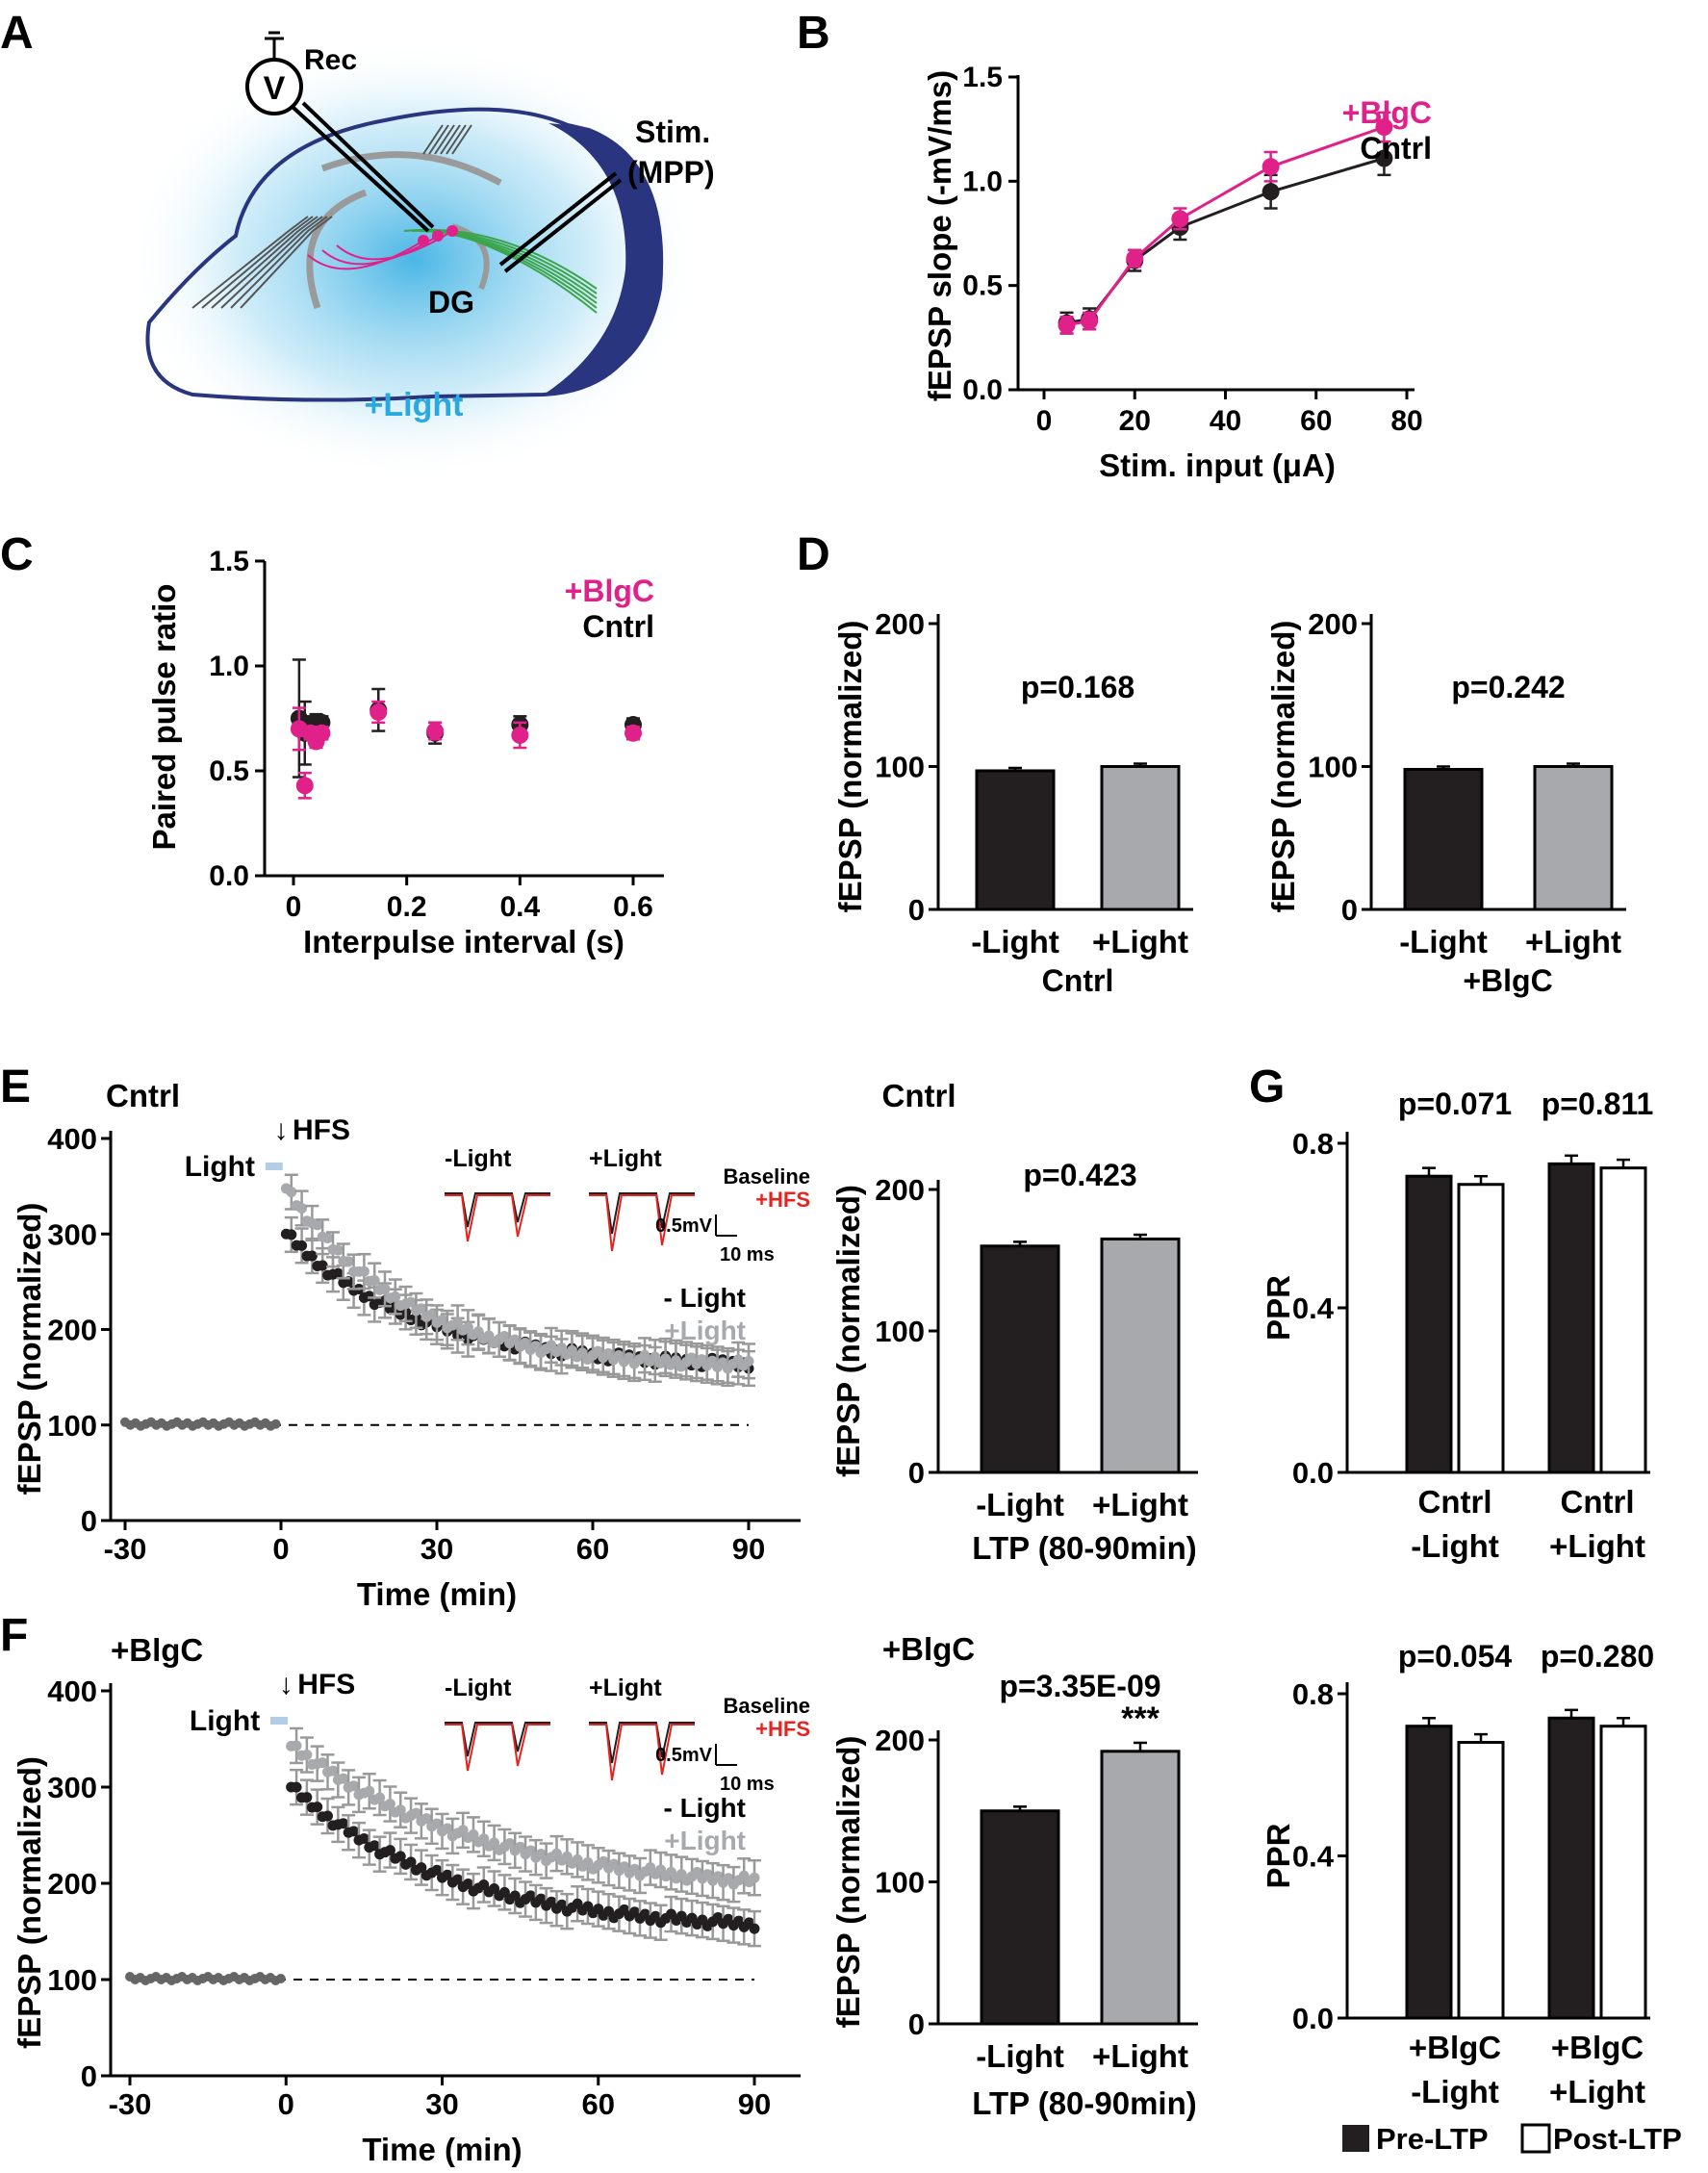  I want to click on legend-post-swatch, so click(1535, 2138).